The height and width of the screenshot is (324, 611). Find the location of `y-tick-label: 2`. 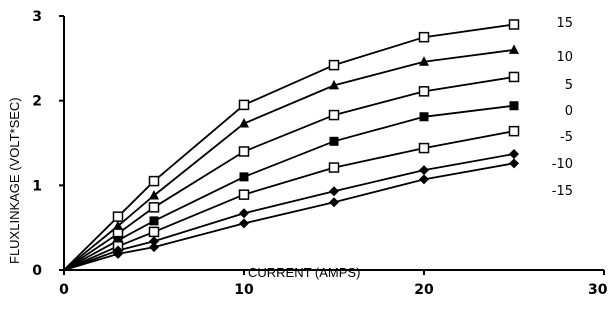

y-tick-label: 2 is located at coordinates (37, 102).